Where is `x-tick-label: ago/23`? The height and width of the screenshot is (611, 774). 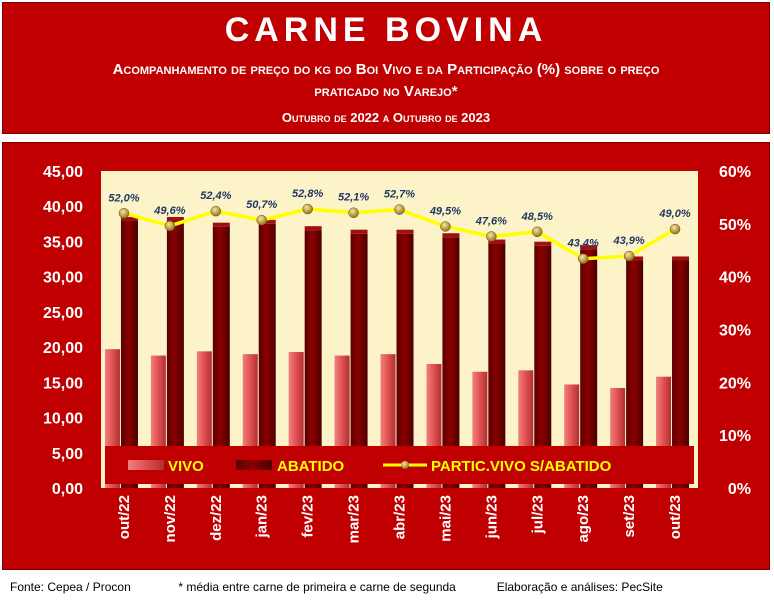 x-tick-label: ago/23 is located at coordinates (583, 519).